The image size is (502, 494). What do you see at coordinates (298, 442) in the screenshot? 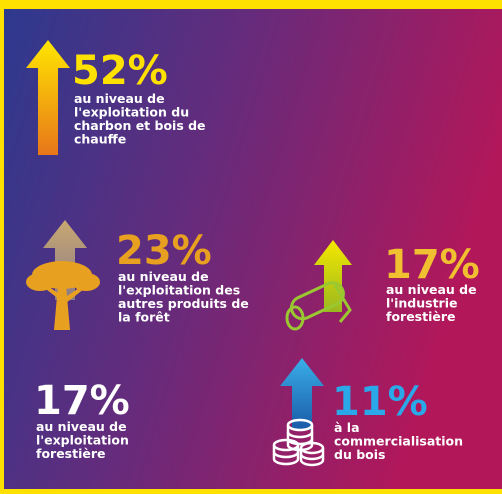
I see `coins-icon` at bounding box center [298, 442].